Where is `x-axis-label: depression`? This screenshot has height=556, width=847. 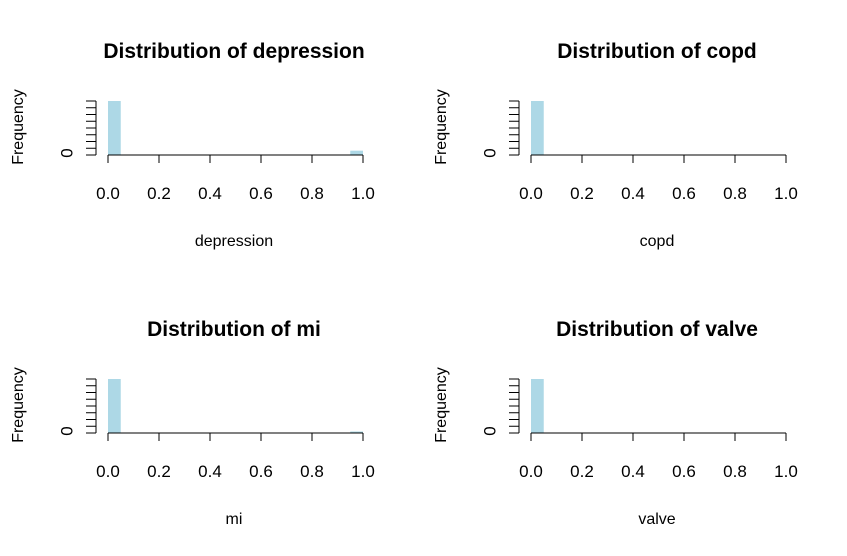 x-axis-label: depression is located at coordinates (234, 241).